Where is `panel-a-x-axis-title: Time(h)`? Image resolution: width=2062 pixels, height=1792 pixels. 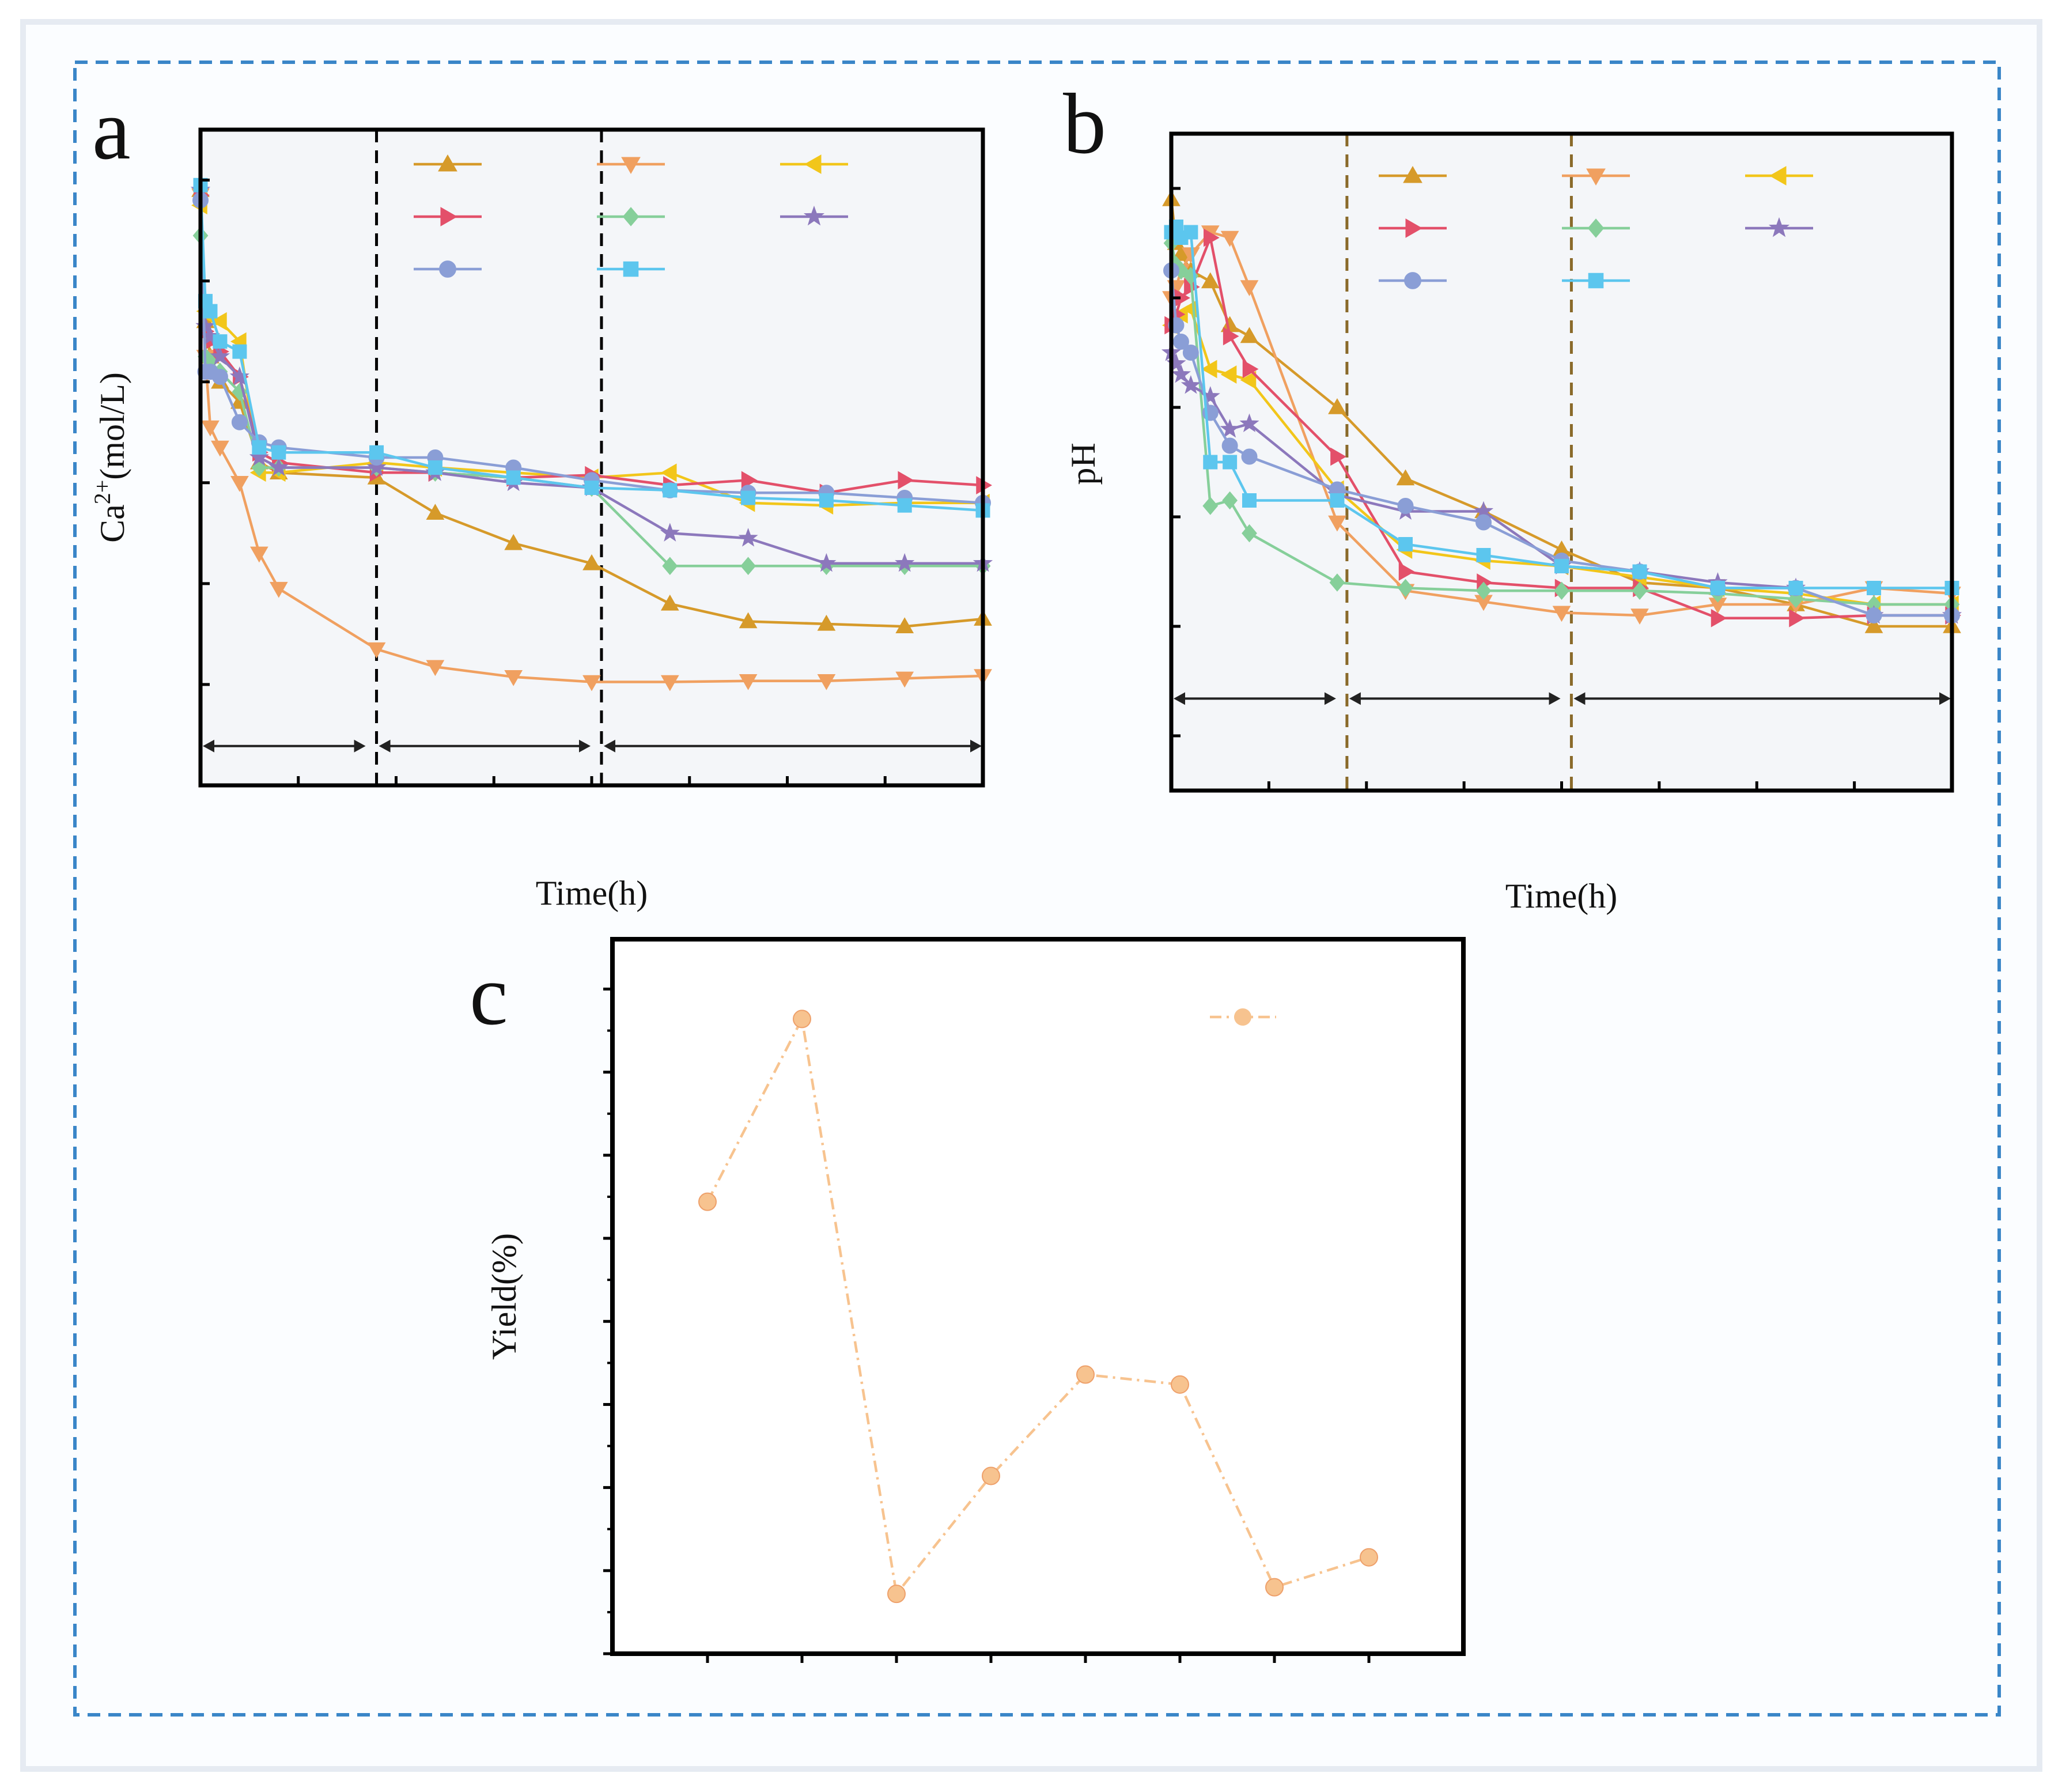 panel-a-x-axis-title: Time(h) is located at coordinates (592, 893).